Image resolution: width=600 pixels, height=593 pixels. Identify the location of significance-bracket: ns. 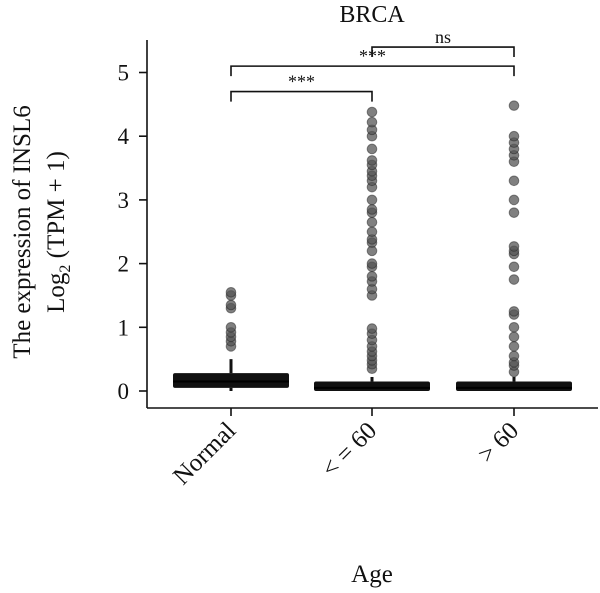
(443, 42).